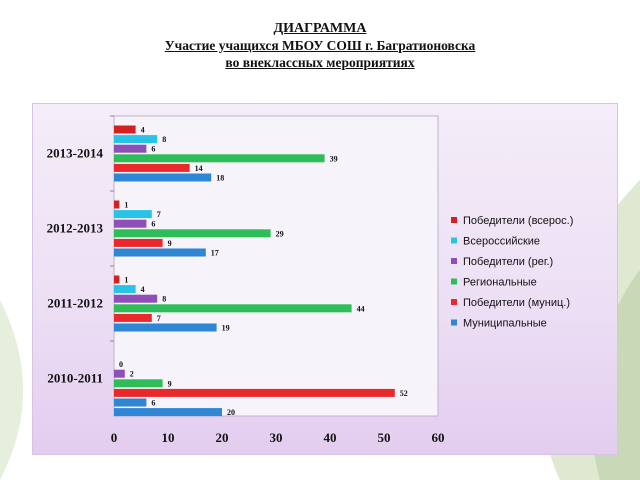 The image size is (640, 480). What do you see at coordinates (75, 228) in the screenshot?
I see `category-label: 2012-2013` at bounding box center [75, 228].